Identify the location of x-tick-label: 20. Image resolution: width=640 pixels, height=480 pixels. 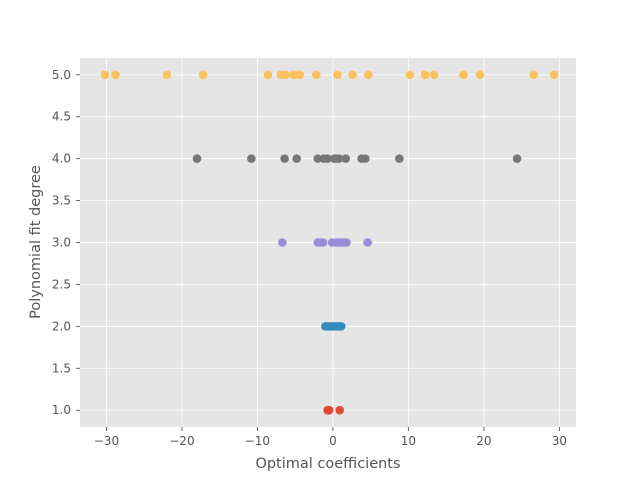
(483, 441).